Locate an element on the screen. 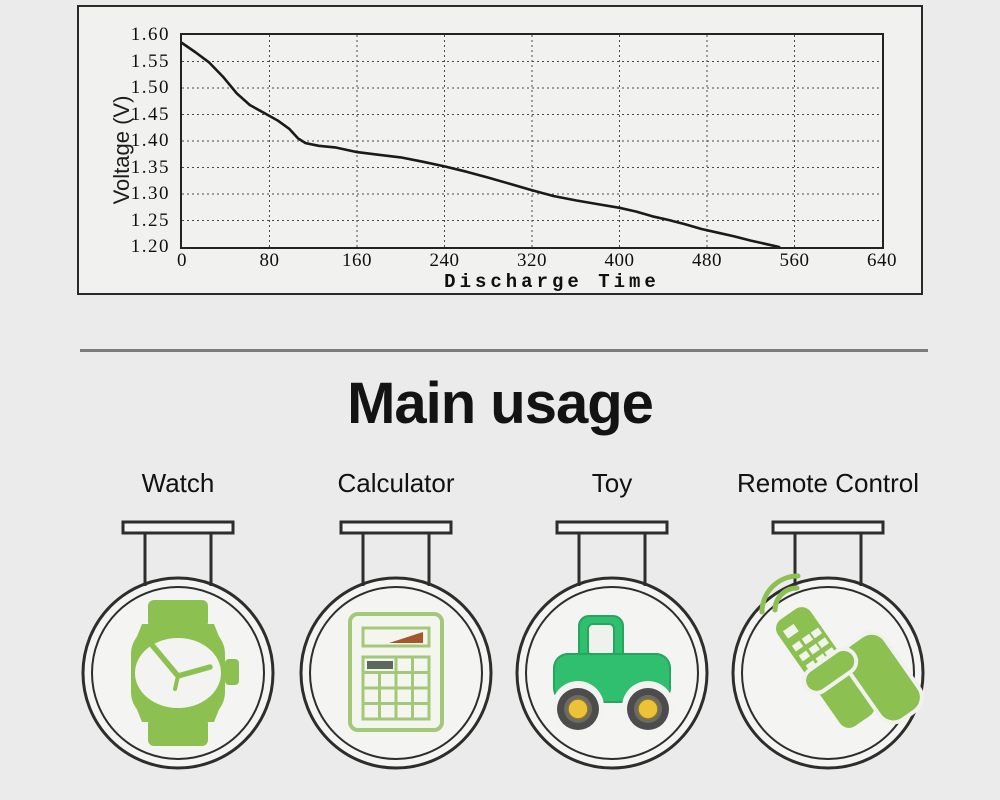 This screenshot has height=800, width=1000. calculator-icon is located at coordinates (396, 672).